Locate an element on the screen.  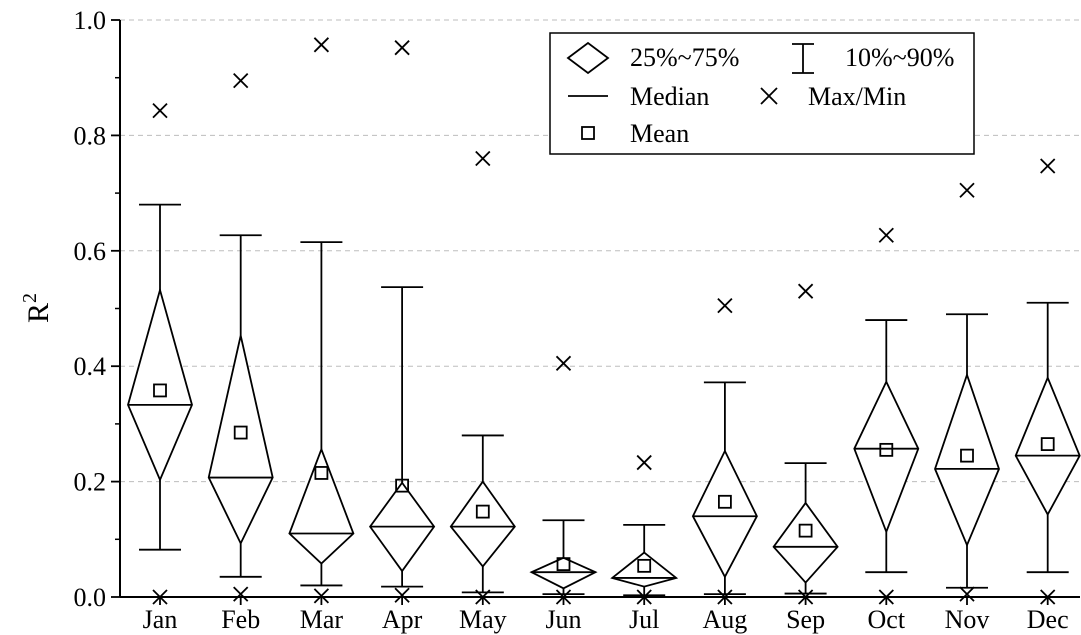
legend-cross-icon is located at coordinates (769, 96).